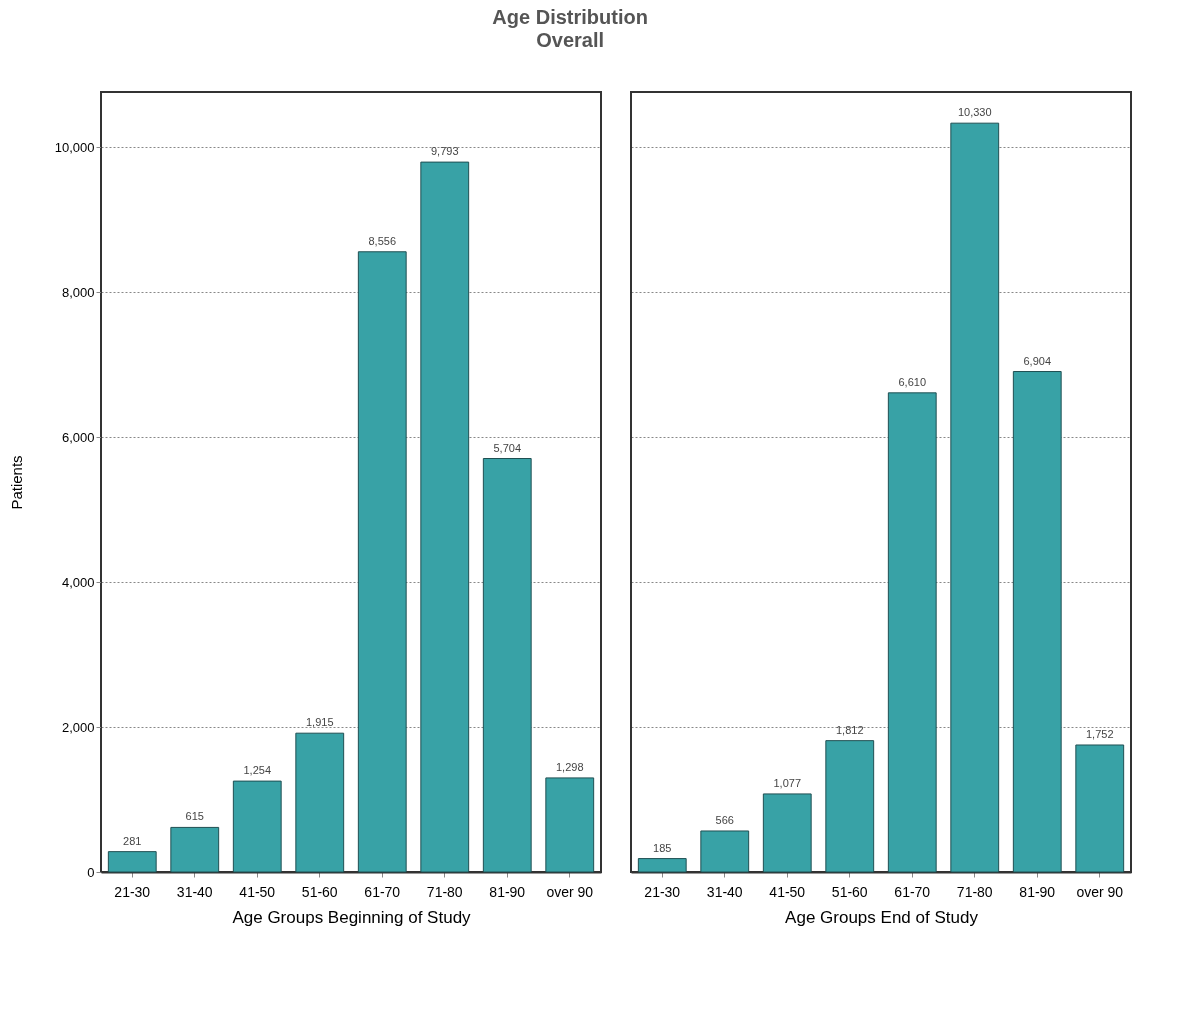  Describe the element at coordinates (78, 292) in the screenshot. I see `y-tick-label: 8,000` at that location.